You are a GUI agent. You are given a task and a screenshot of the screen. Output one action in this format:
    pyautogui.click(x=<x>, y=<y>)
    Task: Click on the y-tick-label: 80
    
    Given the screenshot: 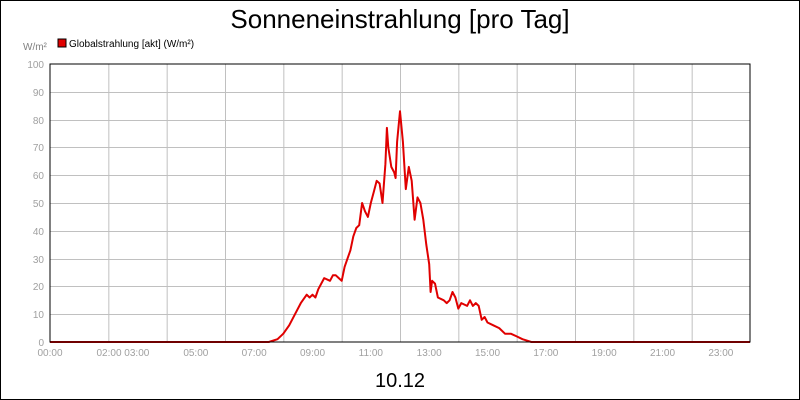 What is the action you would take?
    pyautogui.click(x=39, y=121)
    